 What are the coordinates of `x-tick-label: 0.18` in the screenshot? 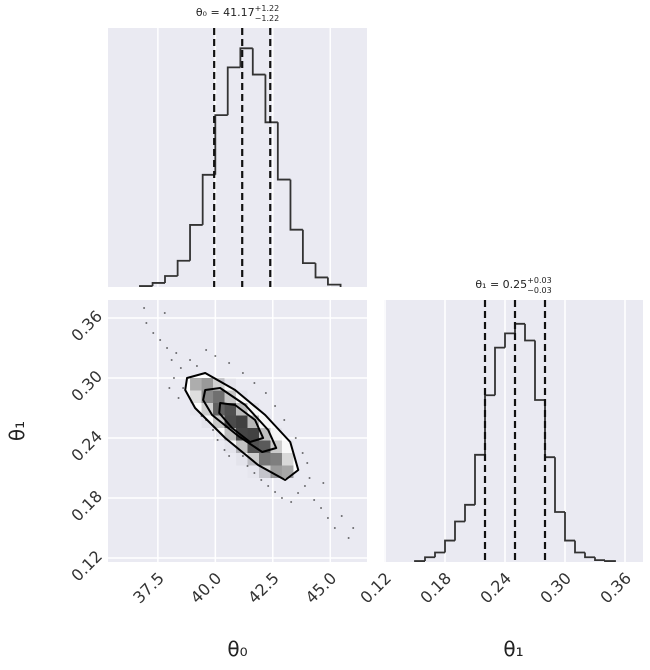 It's located at (435, 588).